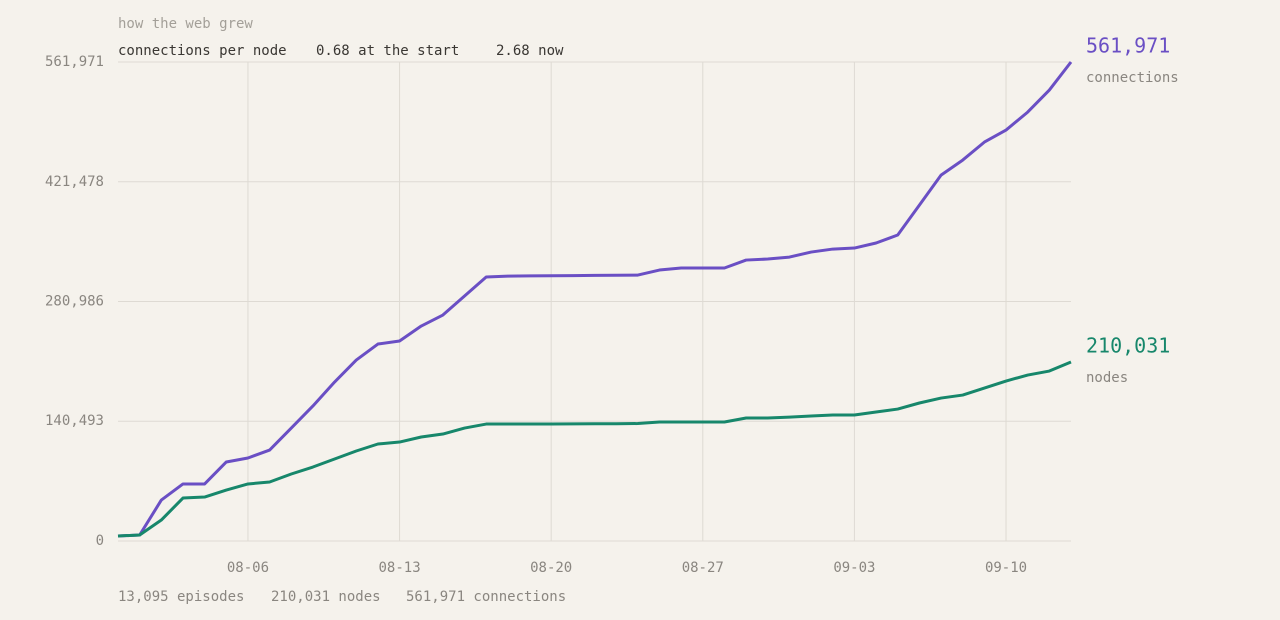 The width and height of the screenshot is (1280, 620). I want to click on end-value-label: 561,971, so click(1128, 46).